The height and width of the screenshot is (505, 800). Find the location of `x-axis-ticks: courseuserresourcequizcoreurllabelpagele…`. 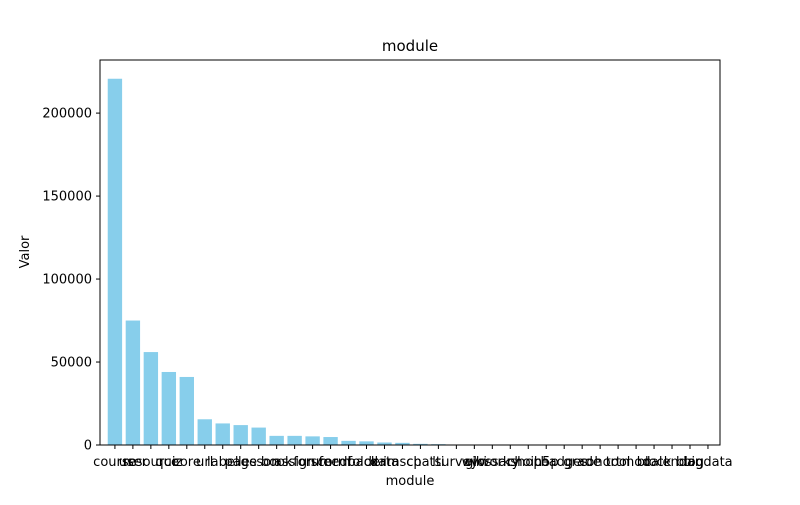

x-axis-ticks: courseuserresourcequizcoreurllabelpagele… is located at coordinates (412, 457).